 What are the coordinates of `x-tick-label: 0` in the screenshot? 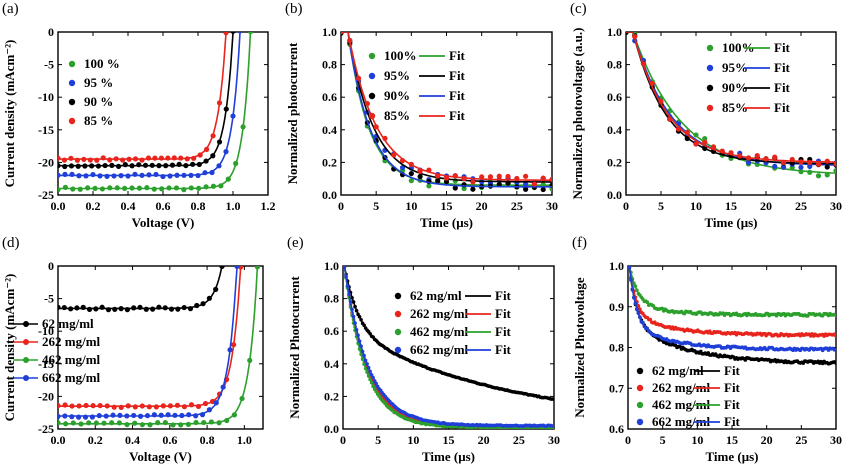 It's located at (341, 206).